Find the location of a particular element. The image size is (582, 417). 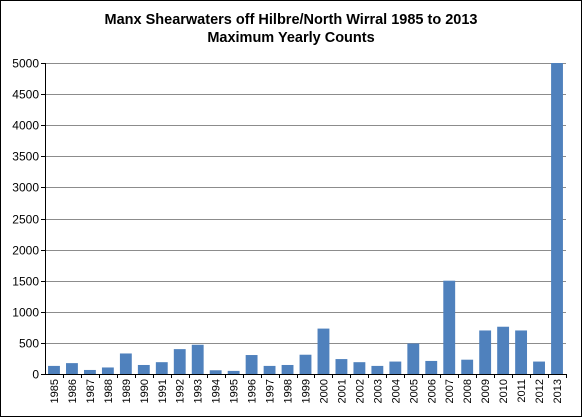

y-tick-label: 2000 is located at coordinates (25, 251).